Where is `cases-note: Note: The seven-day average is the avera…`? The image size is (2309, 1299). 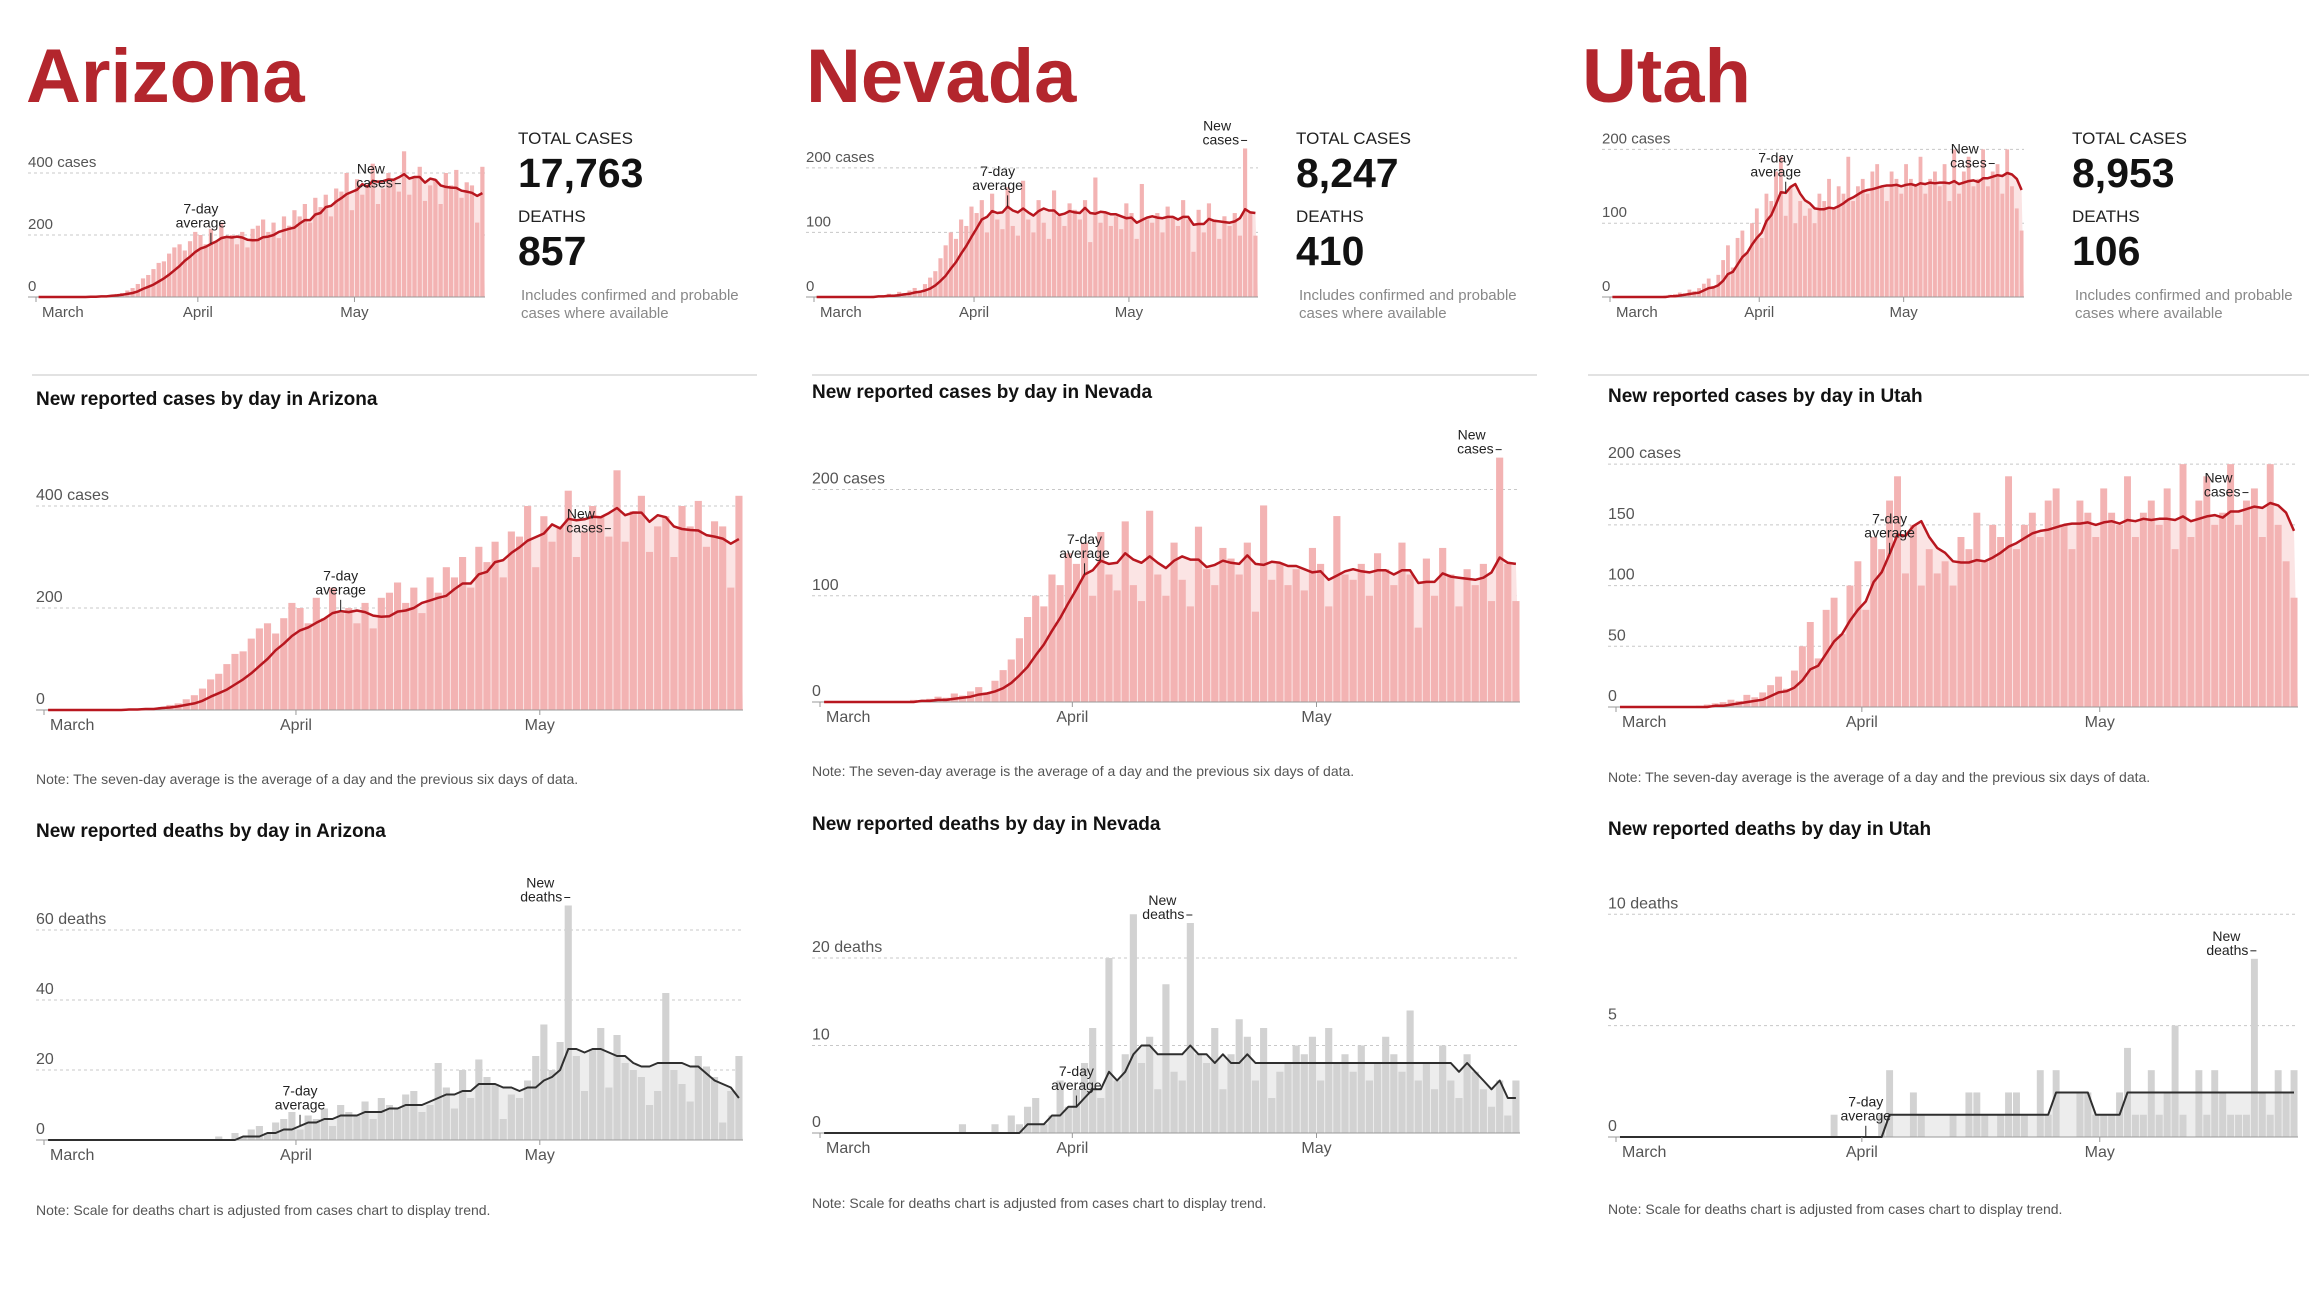
cases-note: Note: The seven-day average is the avera… is located at coordinates (307, 779).